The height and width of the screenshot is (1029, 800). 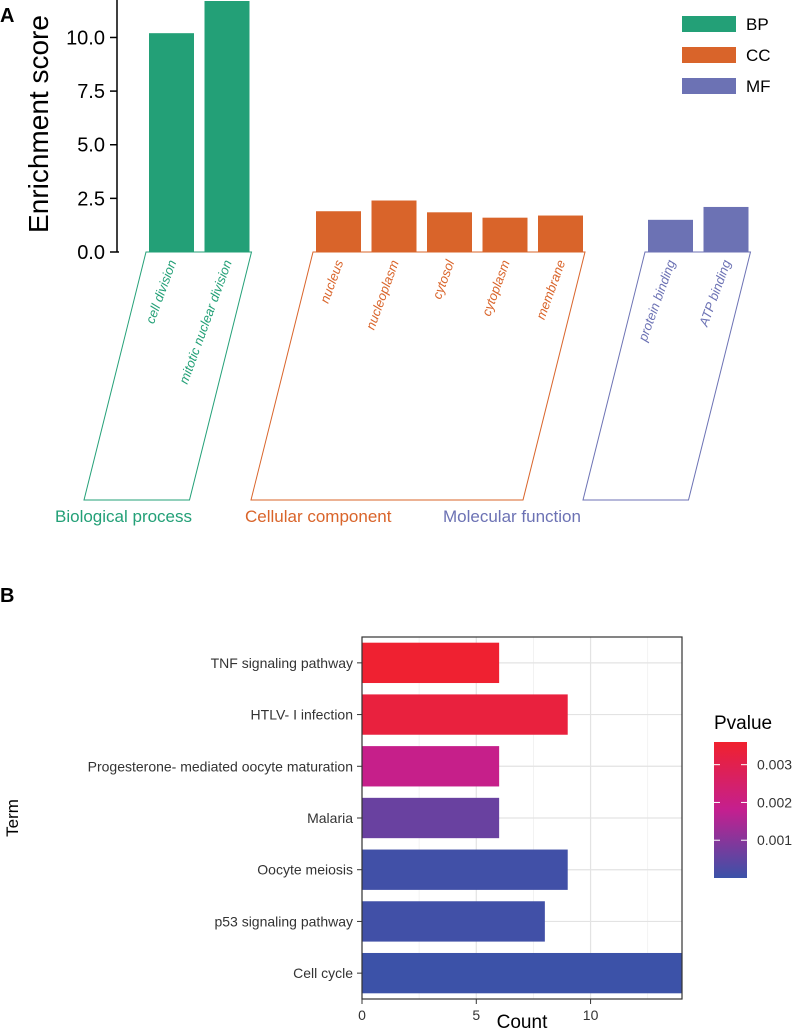 I want to click on a-y-ticks: 0.0 2.5 5.0 7.5 10.0, so click(x=91, y=145).